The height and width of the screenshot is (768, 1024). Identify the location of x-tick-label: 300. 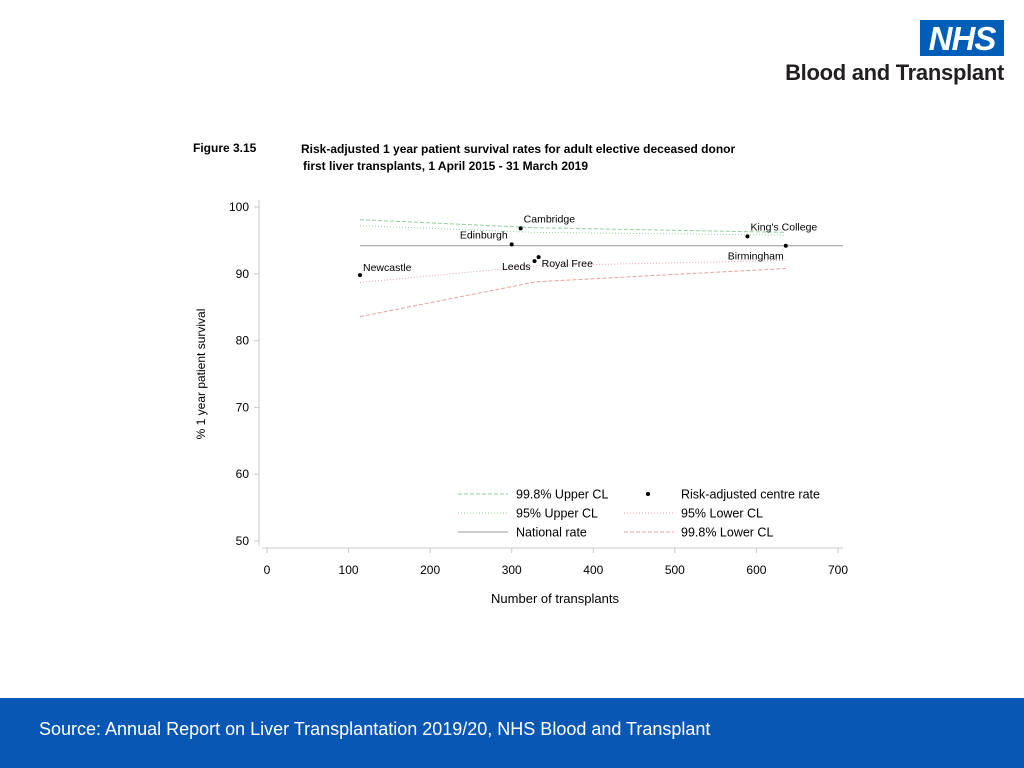
(512, 570).